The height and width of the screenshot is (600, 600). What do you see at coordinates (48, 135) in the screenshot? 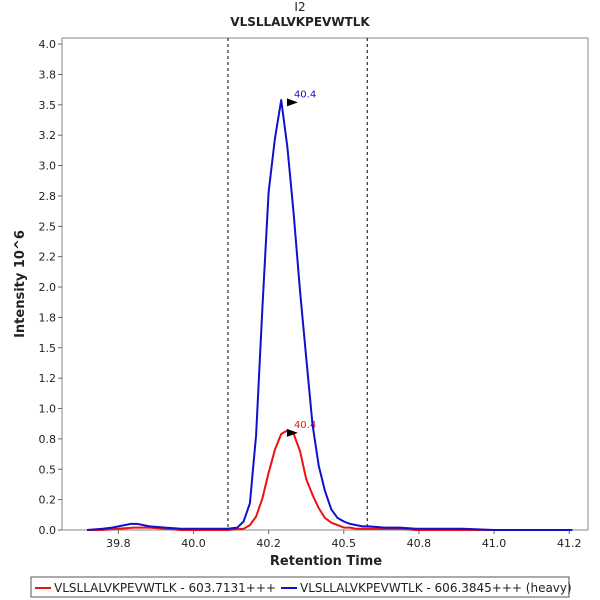
I see `y-tick-label: 3.2` at bounding box center [48, 135].